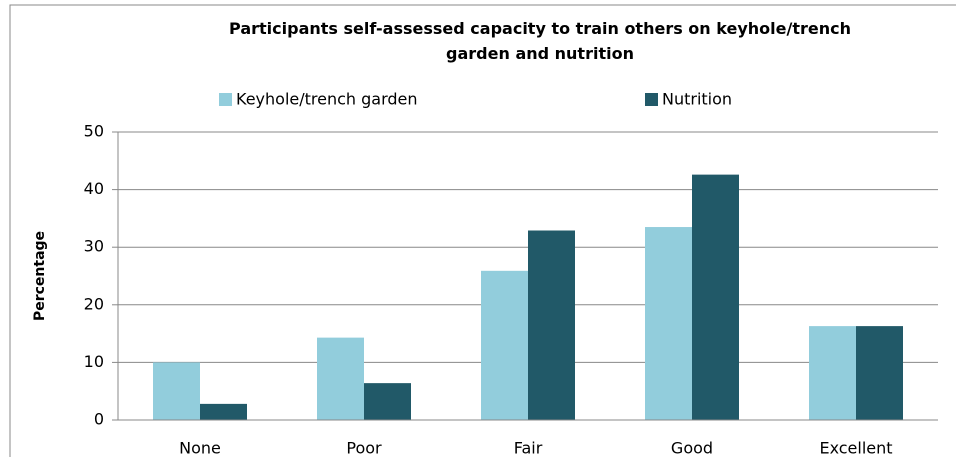 Image resolution: width=956 pixels, height=457 pixels. I want to click on x-tick-label: Fair, so click(528, 448).